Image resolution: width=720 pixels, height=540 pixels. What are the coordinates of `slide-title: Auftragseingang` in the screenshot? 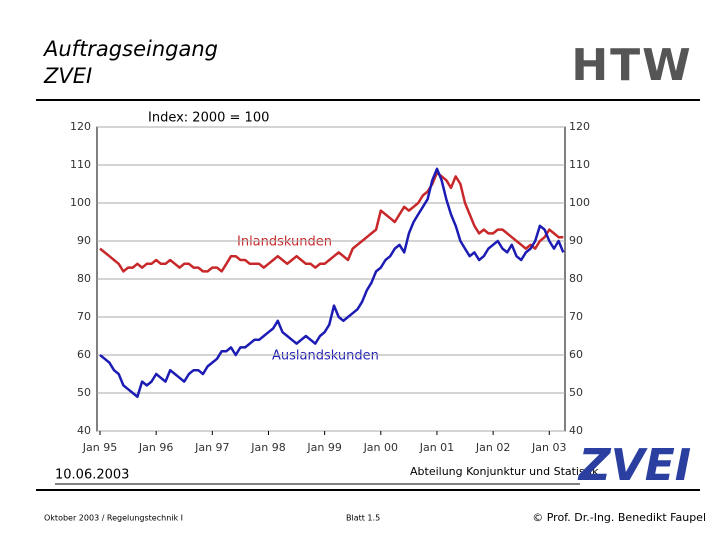 It's located at (130, 49).